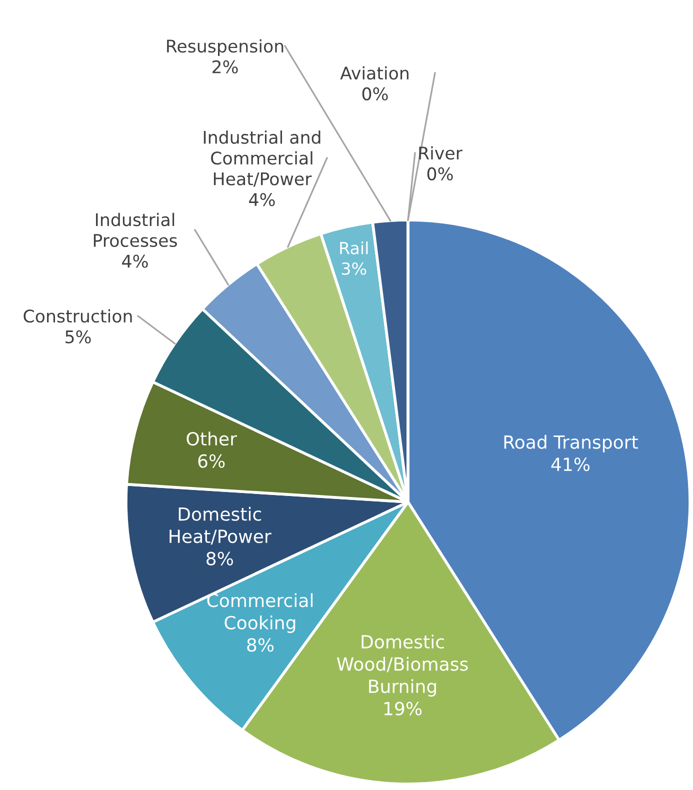  Describe the element at coordinates (354, 247) in the screenshot. I see `slice-label: Rail` at that location.